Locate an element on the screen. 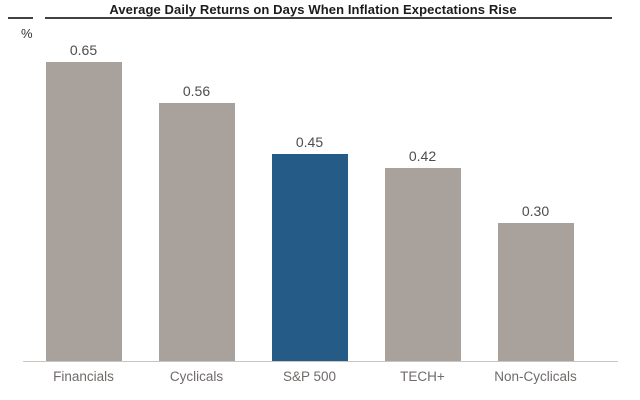 Image resolution: width=640 pixels, height=400 pixels. bar-column: 0.42 is located at coordinates (422, 200).